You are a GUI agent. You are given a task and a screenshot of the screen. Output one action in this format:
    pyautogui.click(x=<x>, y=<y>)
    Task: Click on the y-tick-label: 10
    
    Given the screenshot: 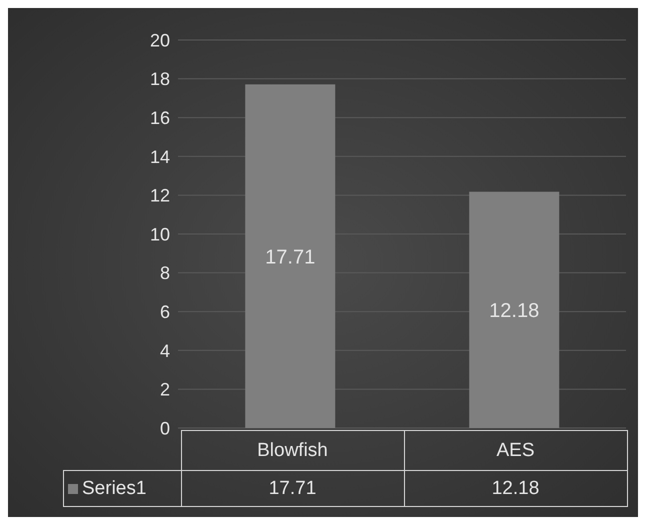 What is the action you would take?
    pyautogui.click(x=160, y=234)
    